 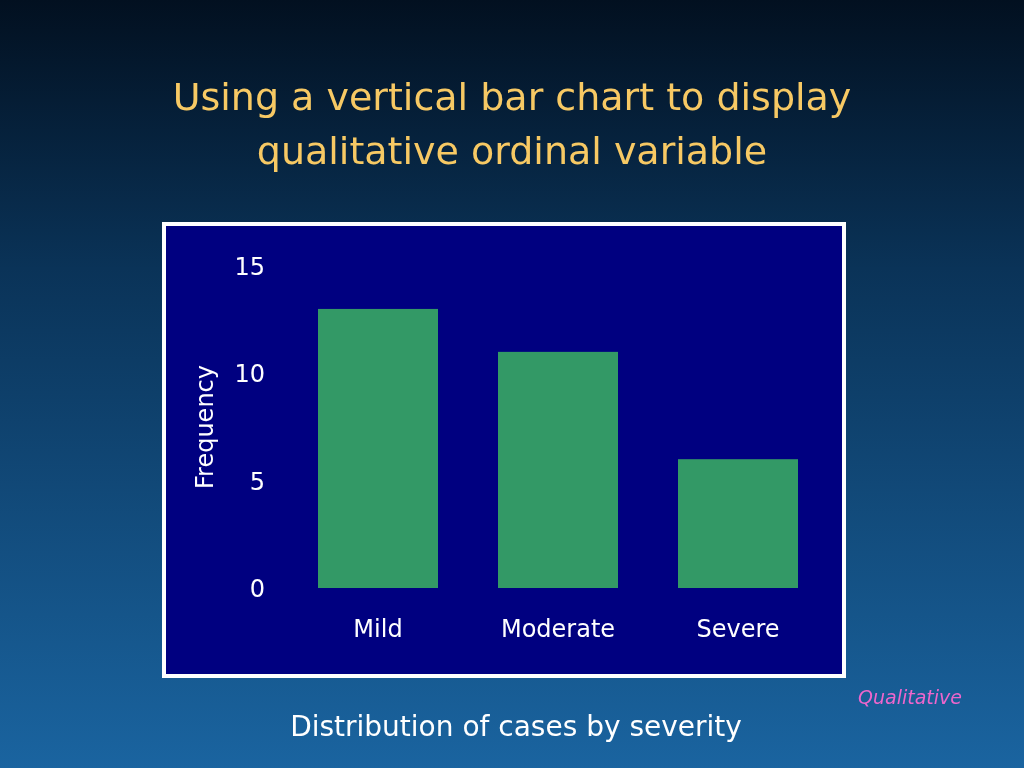 I want to click on text: Qualitative, so click(x=910, y=697).